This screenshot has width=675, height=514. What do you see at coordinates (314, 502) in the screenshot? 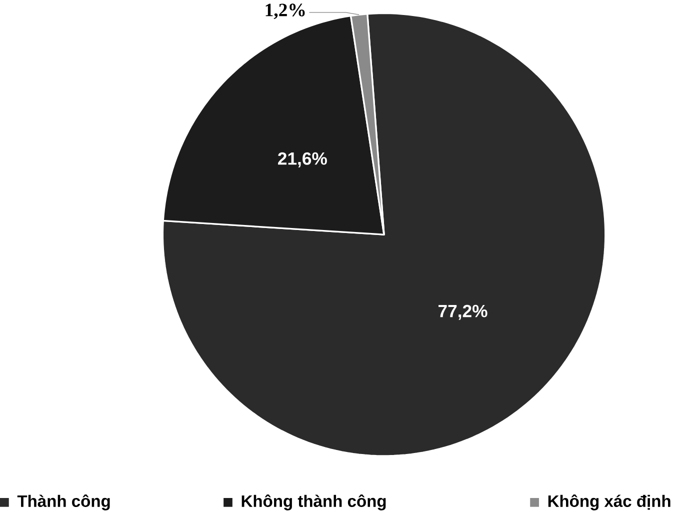
I see `legend-label: Không thành công` at bounding box center [314, 502].